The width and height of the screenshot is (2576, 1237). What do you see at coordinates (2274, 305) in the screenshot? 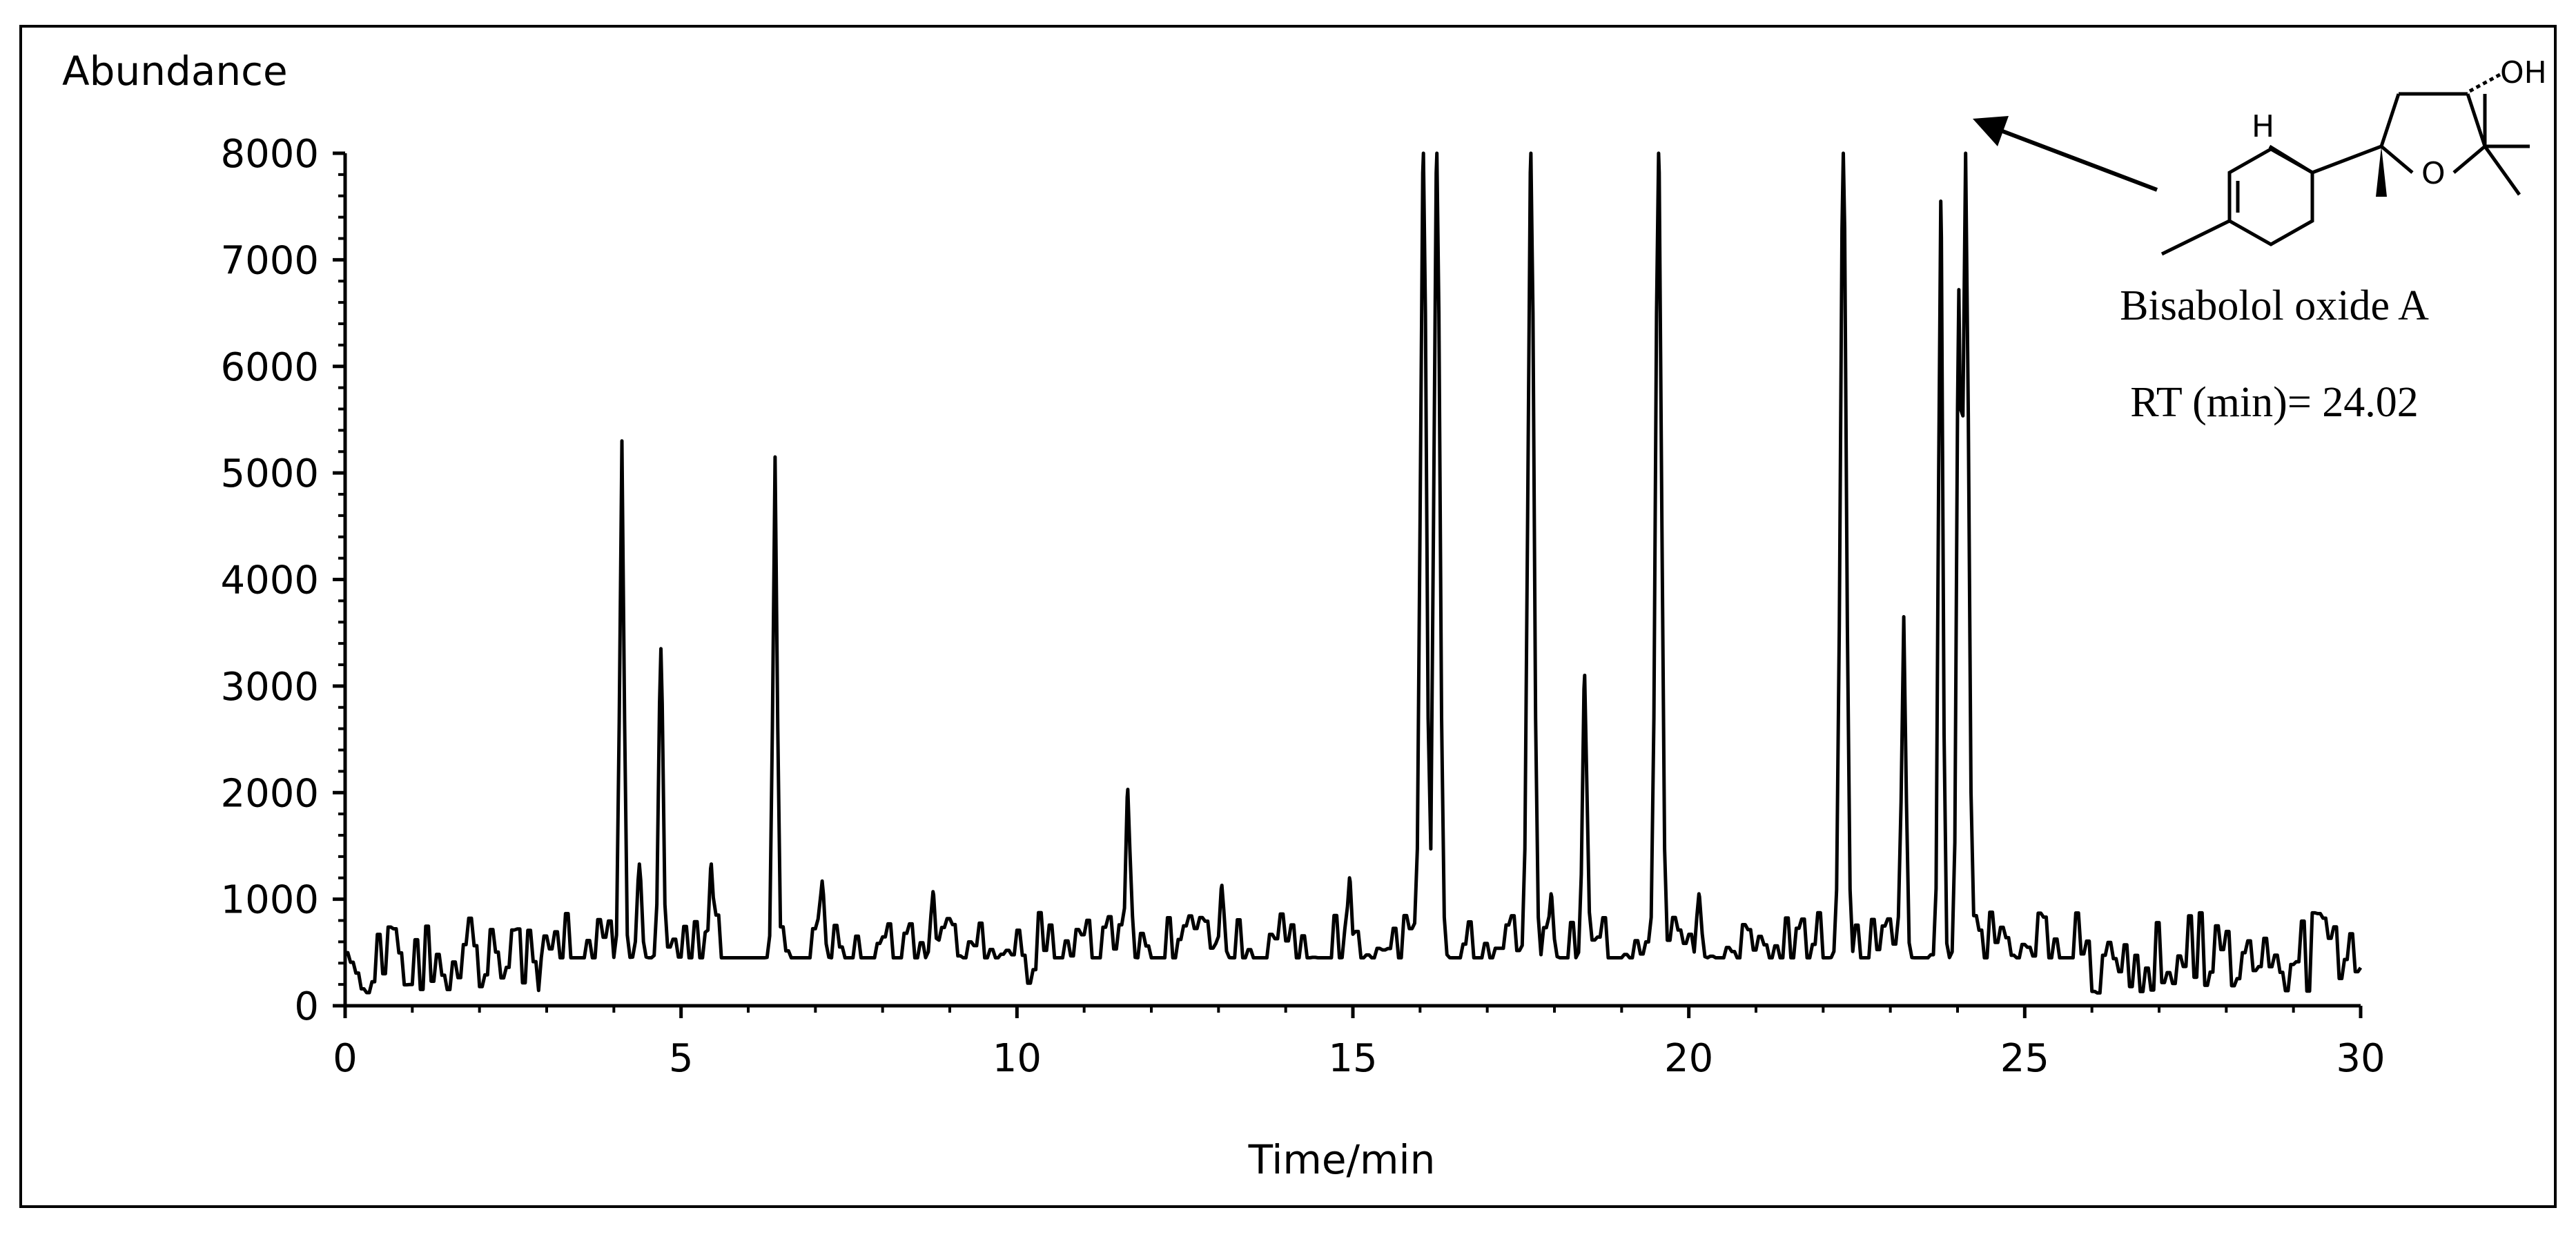
I see `compound-name: Bisabolol oxide A` at bounding box center [2274, 305].